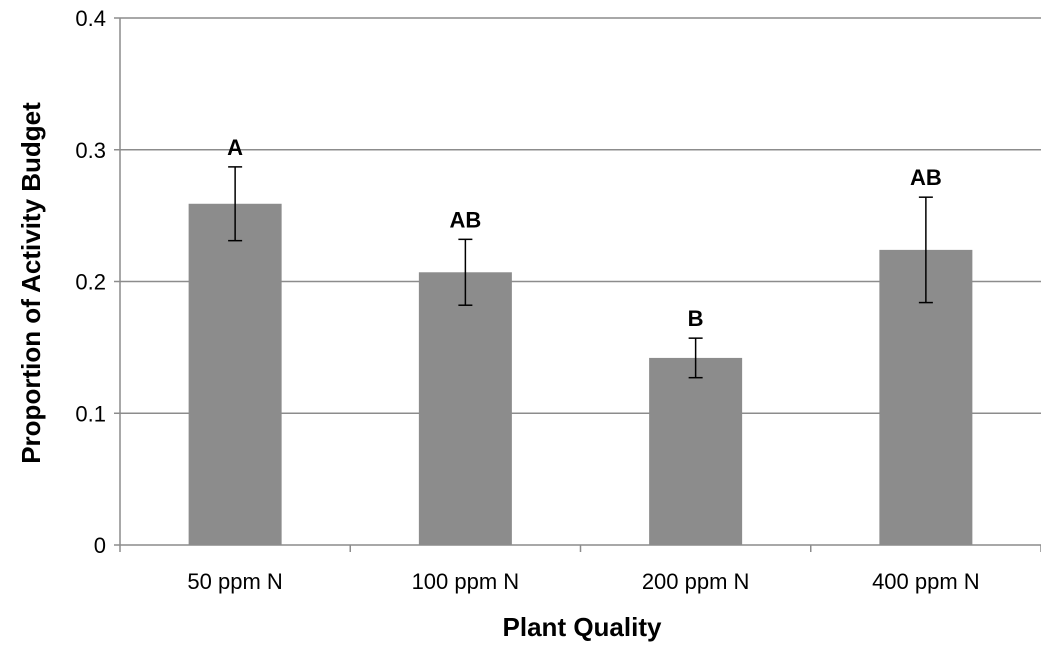 The width and height of the screenshot is (1041, 645). Describe the element at coordinates (90, 150) in the screenshot. I see `y-tick-label: 0.3` at that location.